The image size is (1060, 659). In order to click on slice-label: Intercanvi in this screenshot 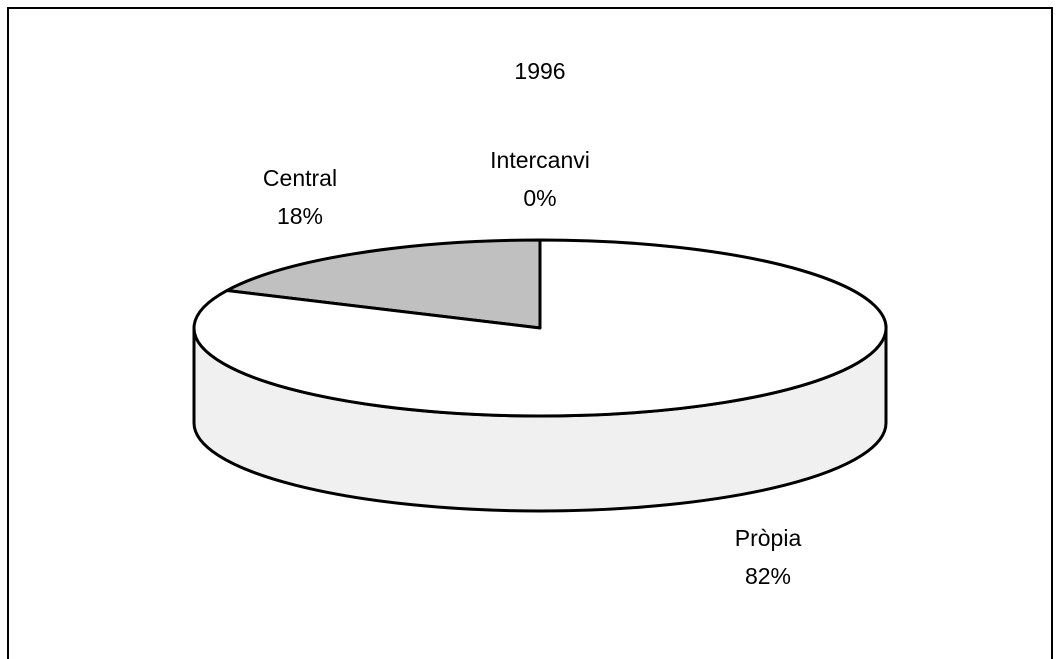, I will do `click(540, 160)`.